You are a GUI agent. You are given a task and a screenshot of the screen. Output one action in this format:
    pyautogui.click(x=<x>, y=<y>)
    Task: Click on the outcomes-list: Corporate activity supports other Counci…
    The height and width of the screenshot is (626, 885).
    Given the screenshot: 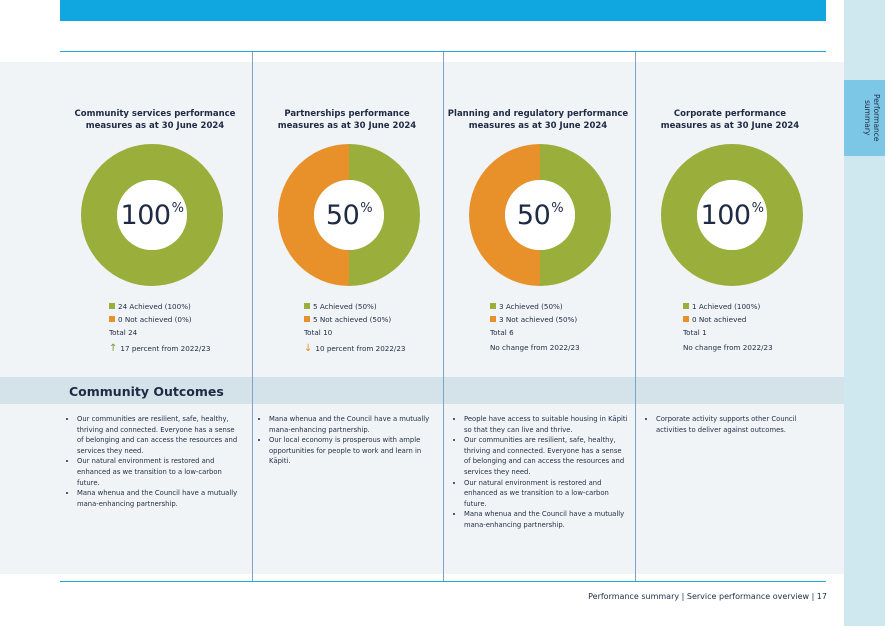 What is the action you would take?
    pyautogui.click(x=731, y=424)
    